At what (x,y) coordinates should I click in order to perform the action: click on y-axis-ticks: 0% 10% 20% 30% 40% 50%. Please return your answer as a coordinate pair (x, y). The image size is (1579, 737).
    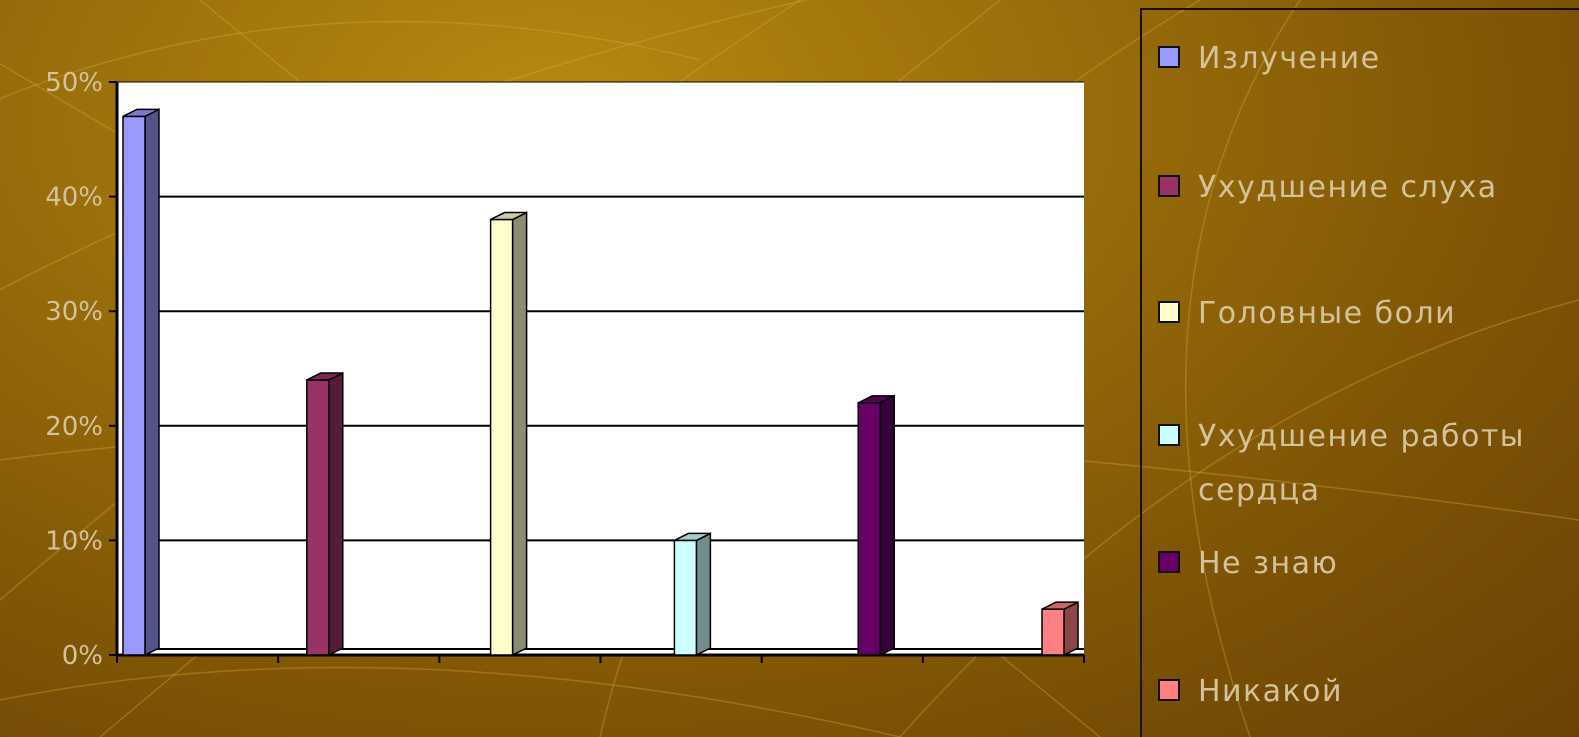
    Looking at the image, I should click on (81, 369).